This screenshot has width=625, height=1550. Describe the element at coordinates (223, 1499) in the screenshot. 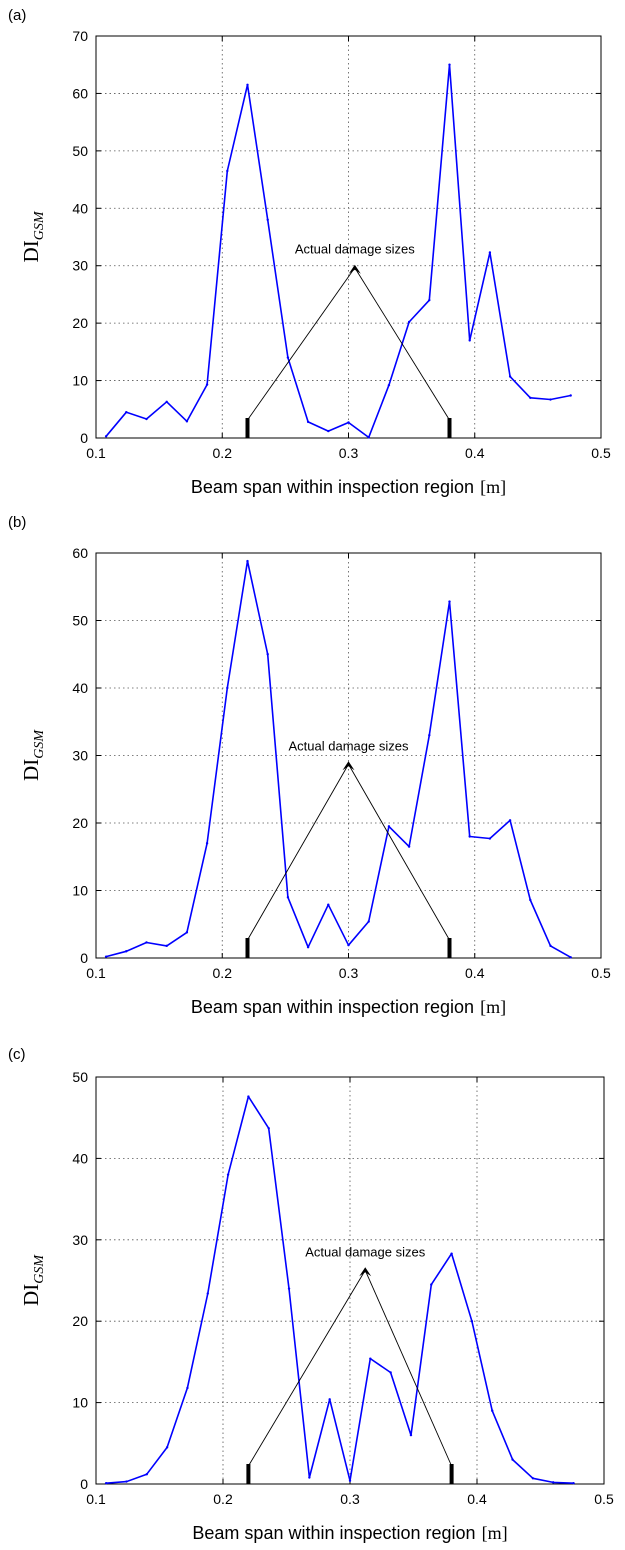

I see `x-tick-label: 0.2` at that location.